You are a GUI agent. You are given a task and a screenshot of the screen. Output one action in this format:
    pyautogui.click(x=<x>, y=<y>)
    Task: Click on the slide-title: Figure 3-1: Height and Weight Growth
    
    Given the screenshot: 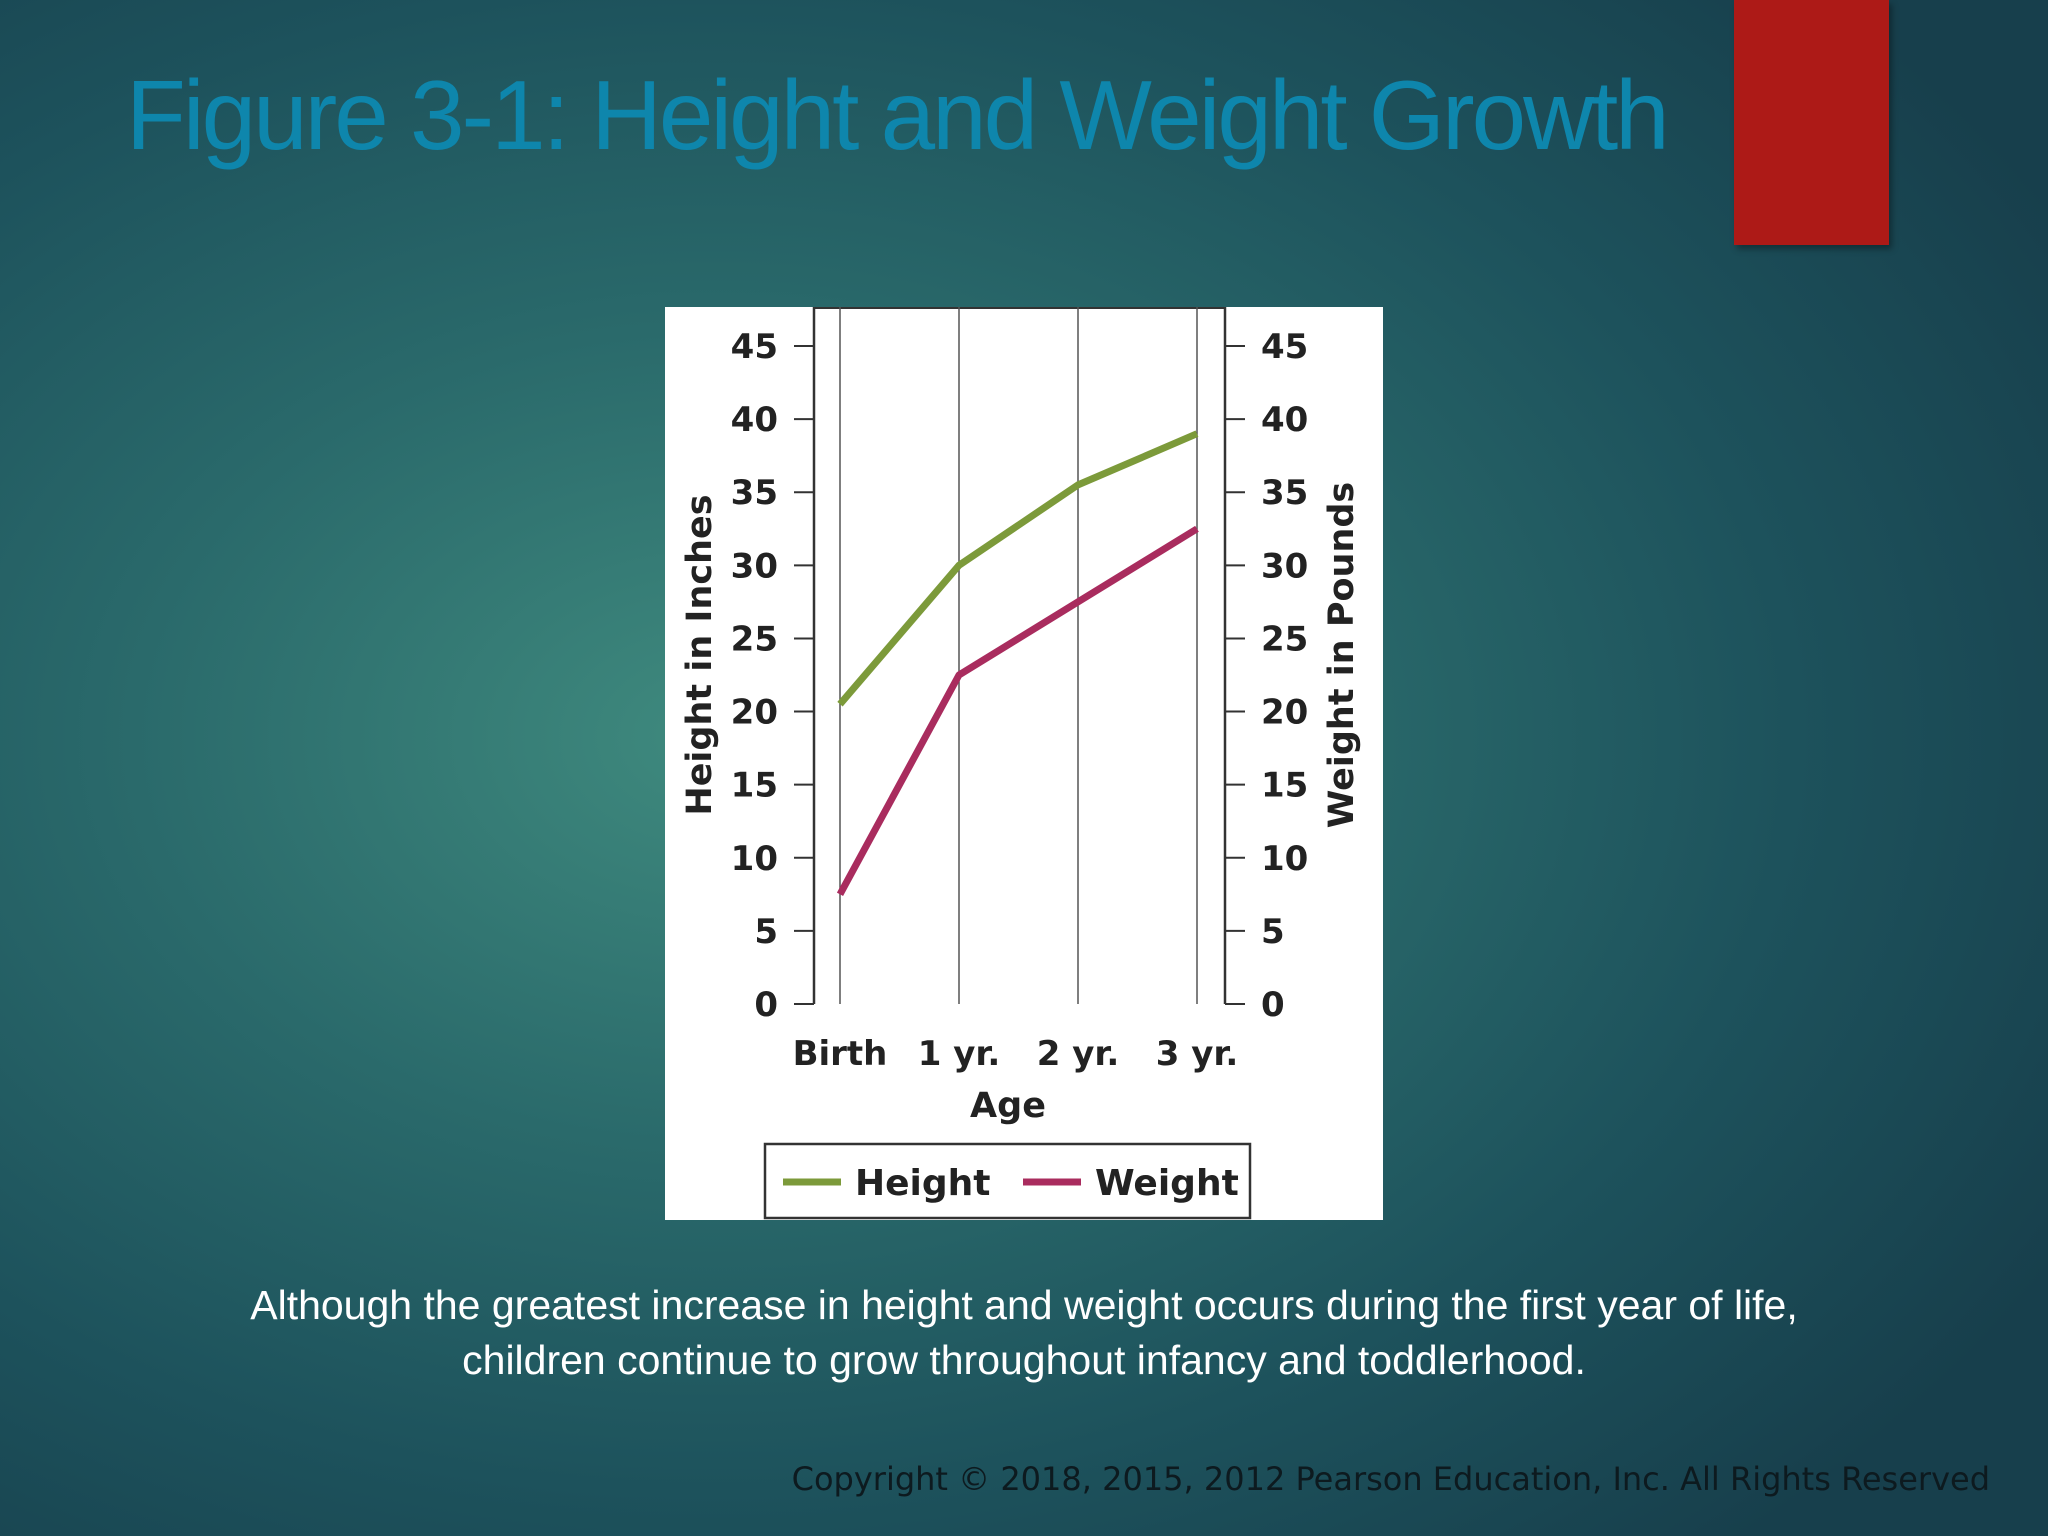 What is the action you would take?
    pyautogui.click(x=898, y=115)
    